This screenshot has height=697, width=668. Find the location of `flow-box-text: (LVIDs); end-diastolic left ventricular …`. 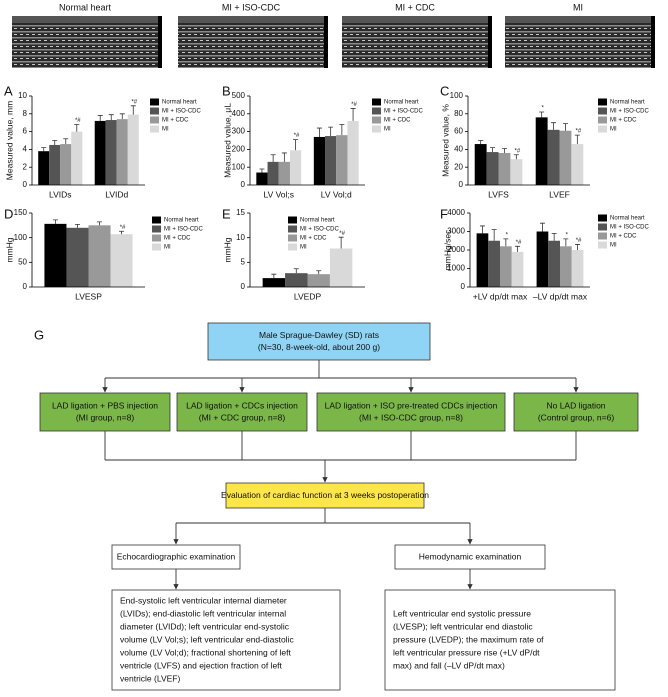

flow-box-text: (LVIDs); end-diastolic left ventricular … is located at coordinates (203, 613).